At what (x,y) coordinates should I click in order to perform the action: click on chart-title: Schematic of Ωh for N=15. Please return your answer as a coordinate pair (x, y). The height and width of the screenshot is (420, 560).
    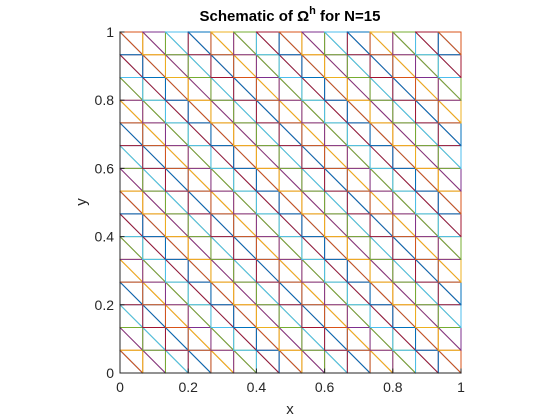
    Looking at the image, I should click on (290, 15).